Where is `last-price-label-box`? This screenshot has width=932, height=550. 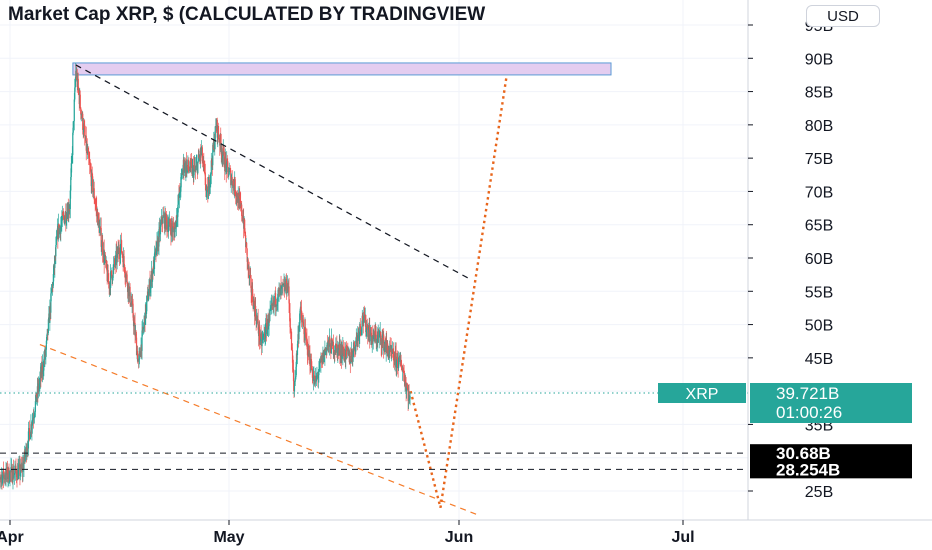
last-price-label-box is located at coordinates (831, 403).